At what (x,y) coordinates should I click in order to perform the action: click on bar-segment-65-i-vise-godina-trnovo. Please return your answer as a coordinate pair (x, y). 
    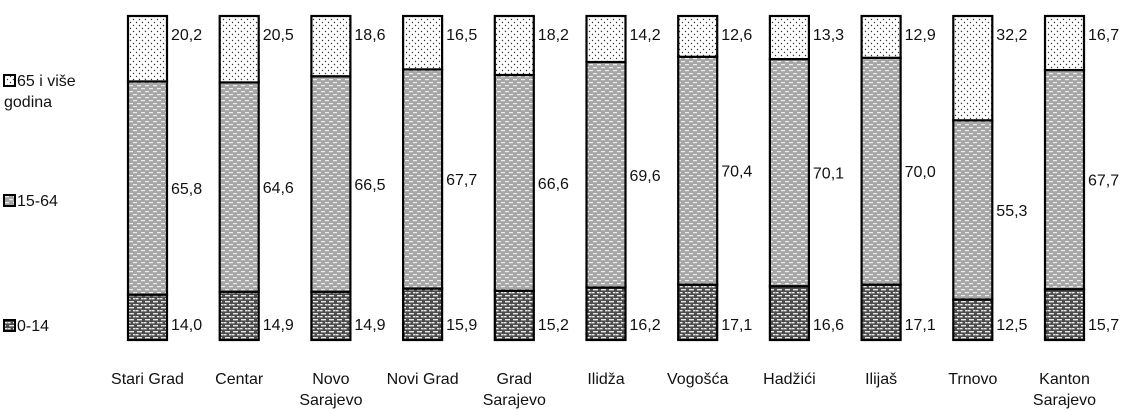
    Looking at the image, I should click on (973, 68).